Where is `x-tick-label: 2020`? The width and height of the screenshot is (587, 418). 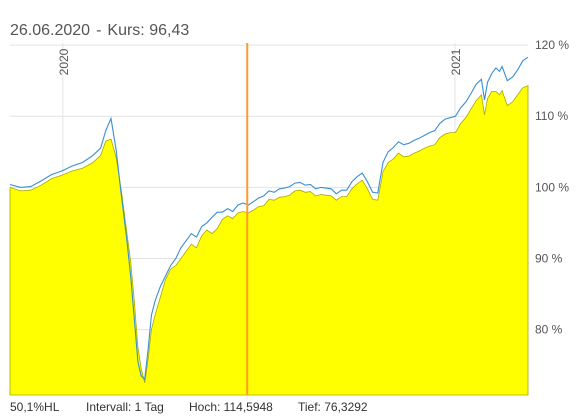 x-tick-label: 2020 is located at coordinates (64, 61).